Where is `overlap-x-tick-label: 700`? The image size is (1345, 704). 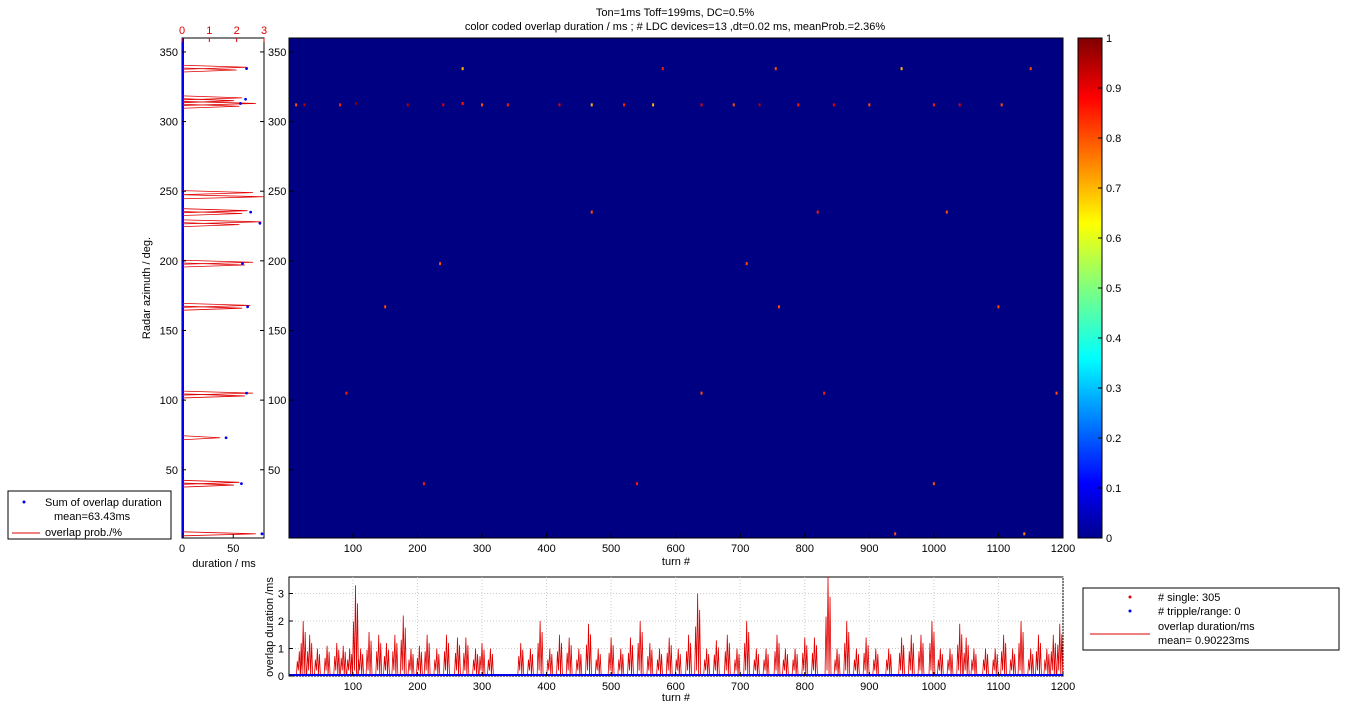
overlap-x-tick-label: 700 is located at coordinates (740, 687).